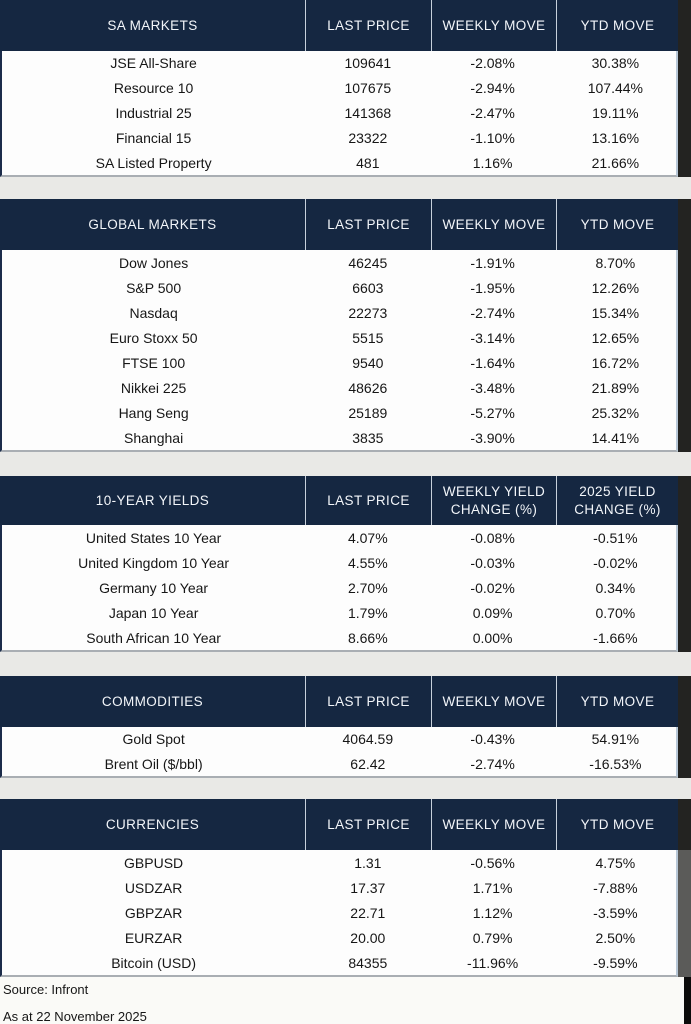  What do you see at coordinates (342, 1000) in the screenshot?
I see `footer: Source: Infront As at 22 November 2025` at bounding box center [342, 1000].